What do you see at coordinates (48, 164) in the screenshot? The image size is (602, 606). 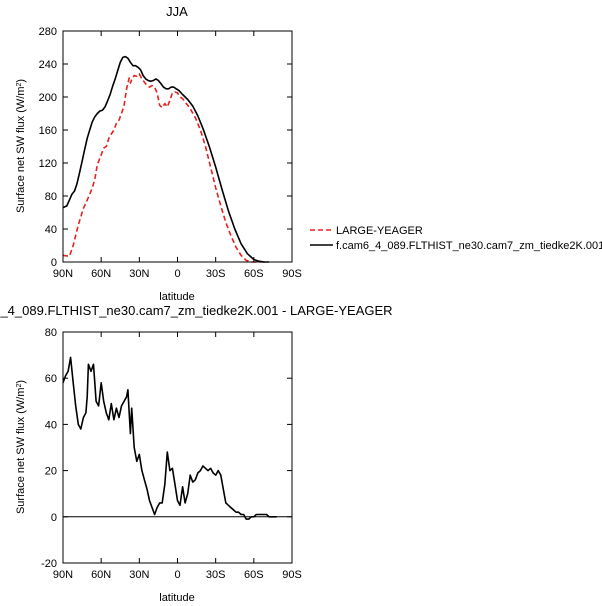 I see `chart-top-y-tick-label: 120` at bounding box center [48, 164].